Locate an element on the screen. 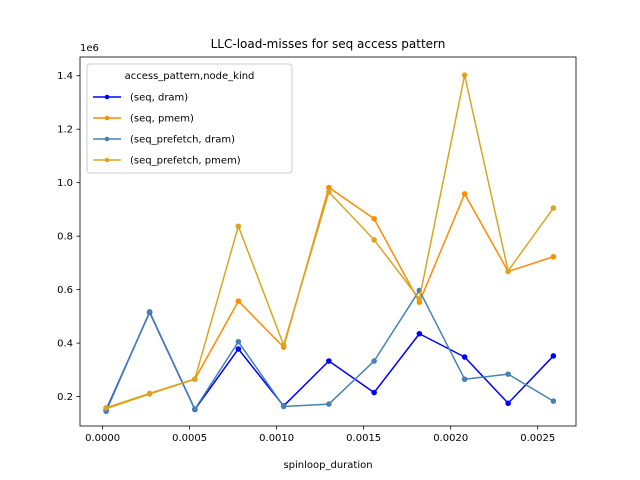  legend-item: (seq_prefetch, pmem) is located at coordinates (167, 161).